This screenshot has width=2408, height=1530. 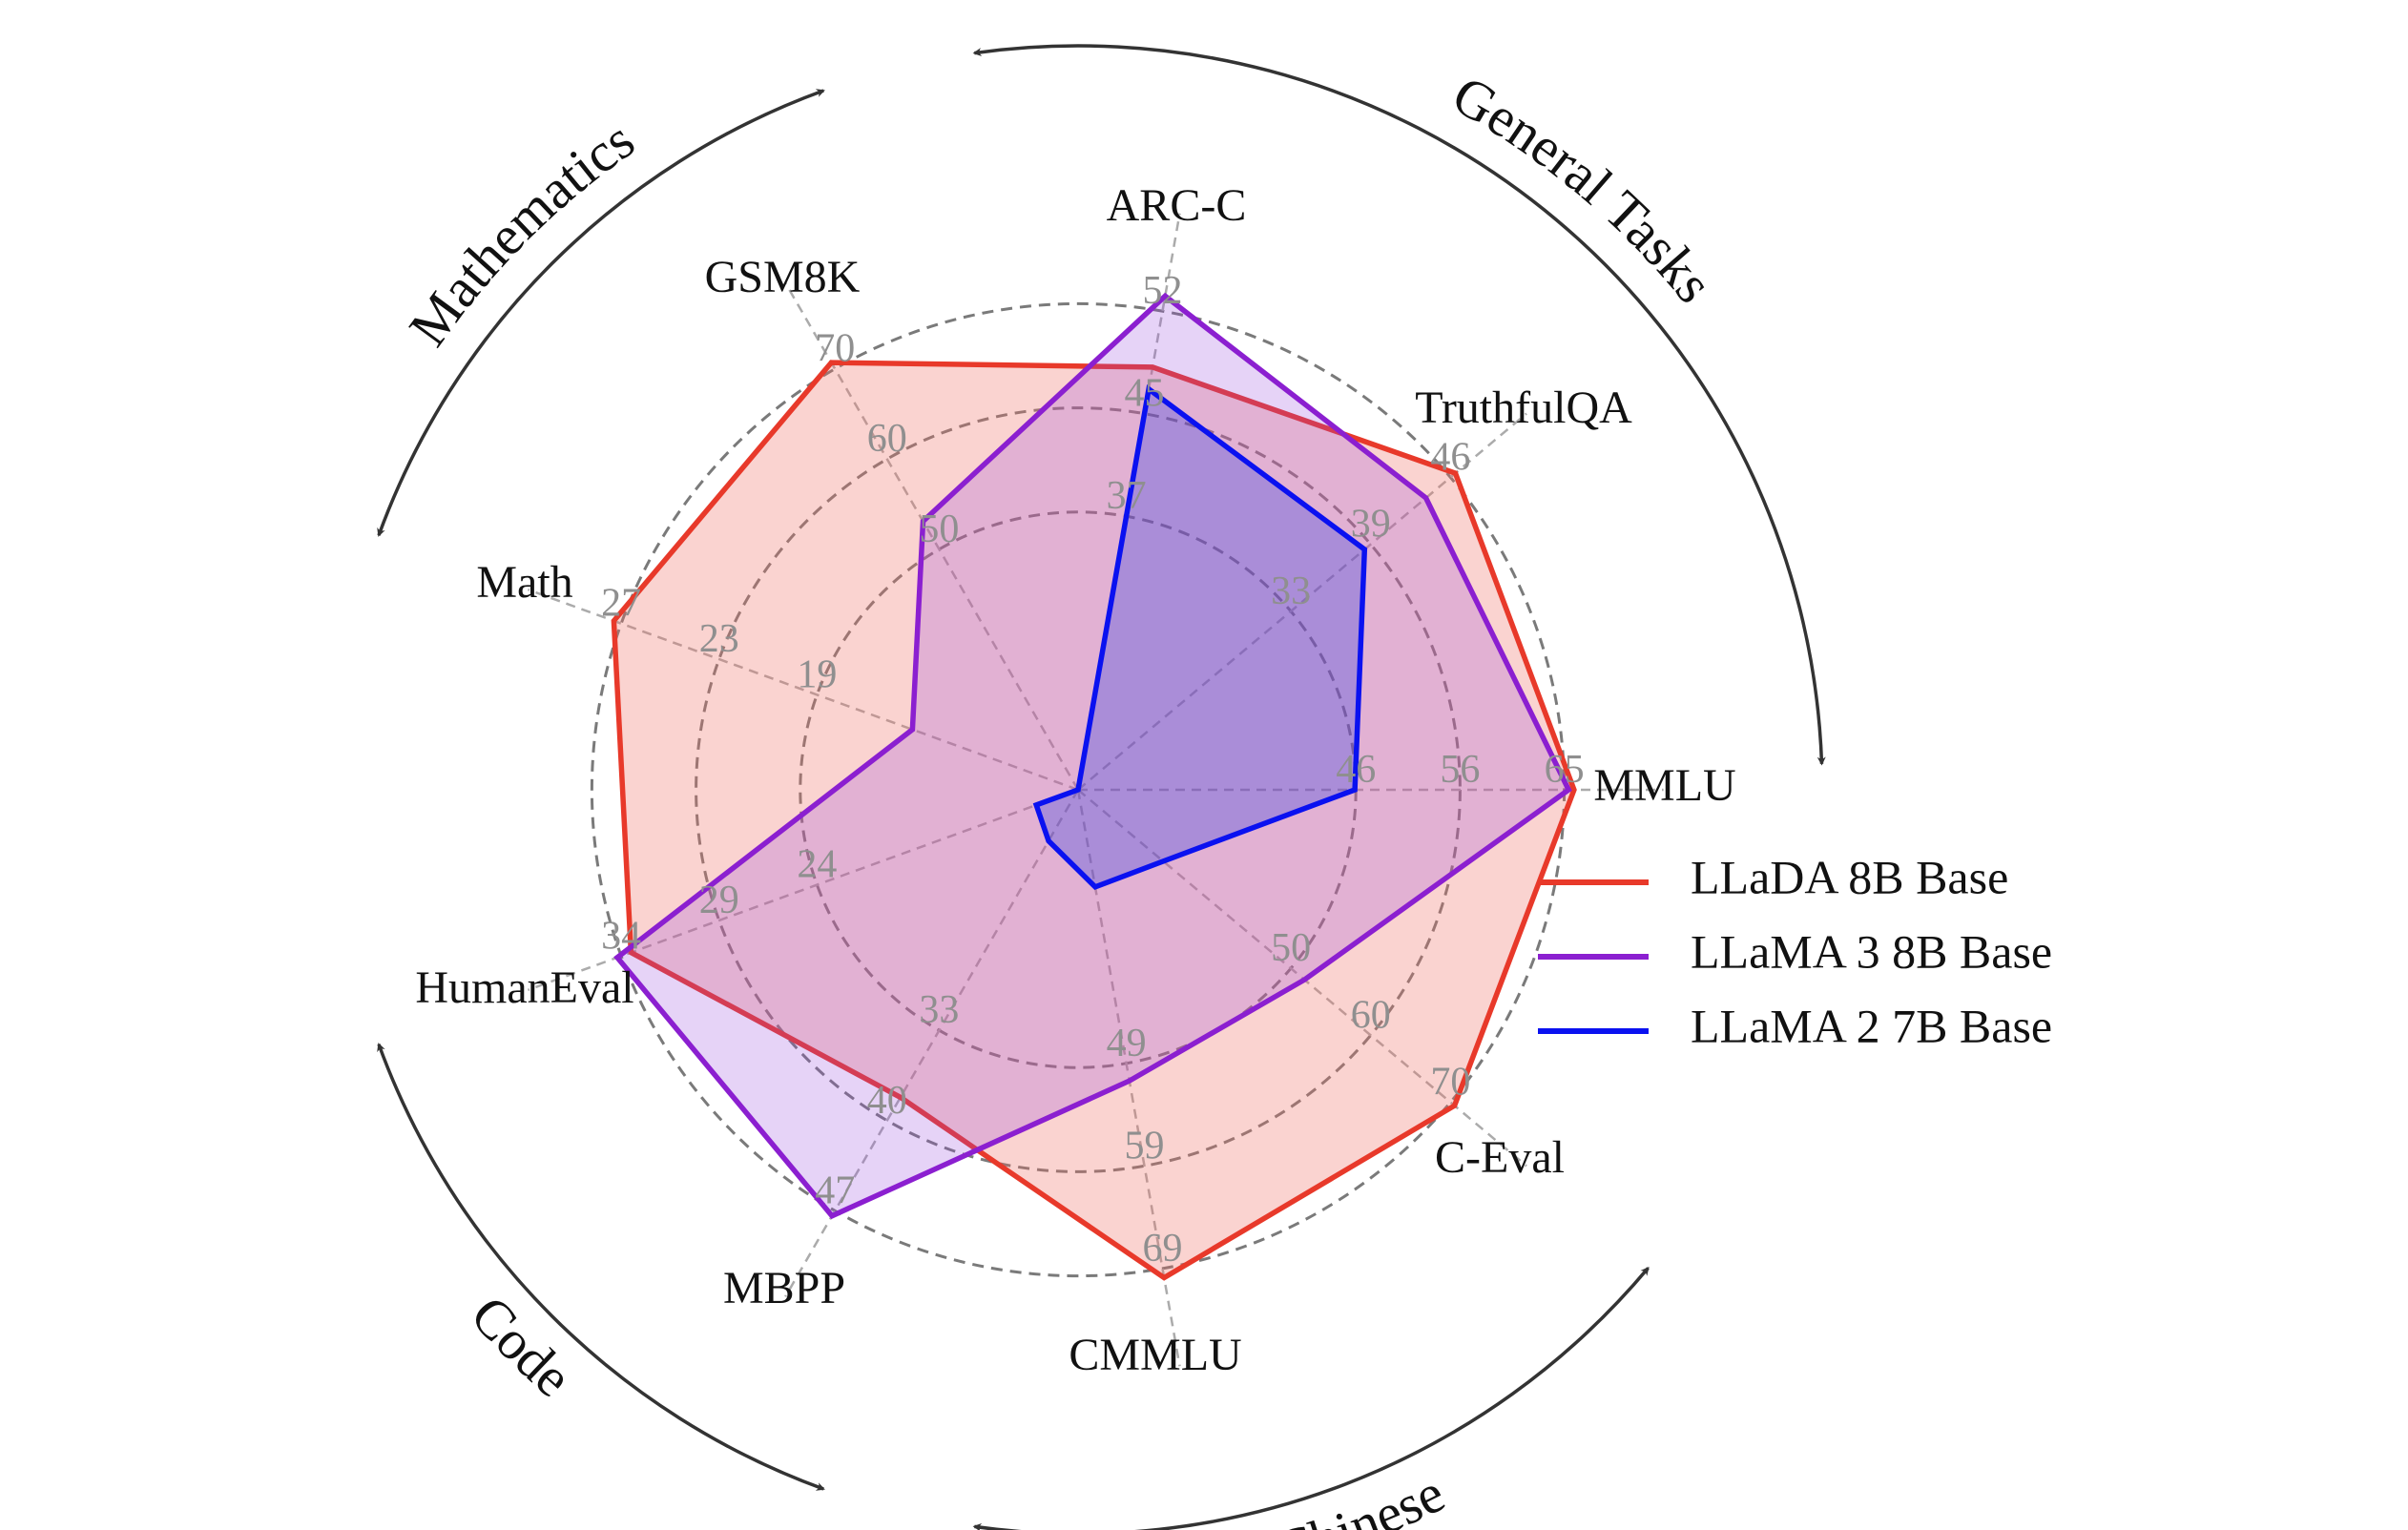 I want to click on tick-label-mmlu-56: 56, so click(x=1460, y=770).